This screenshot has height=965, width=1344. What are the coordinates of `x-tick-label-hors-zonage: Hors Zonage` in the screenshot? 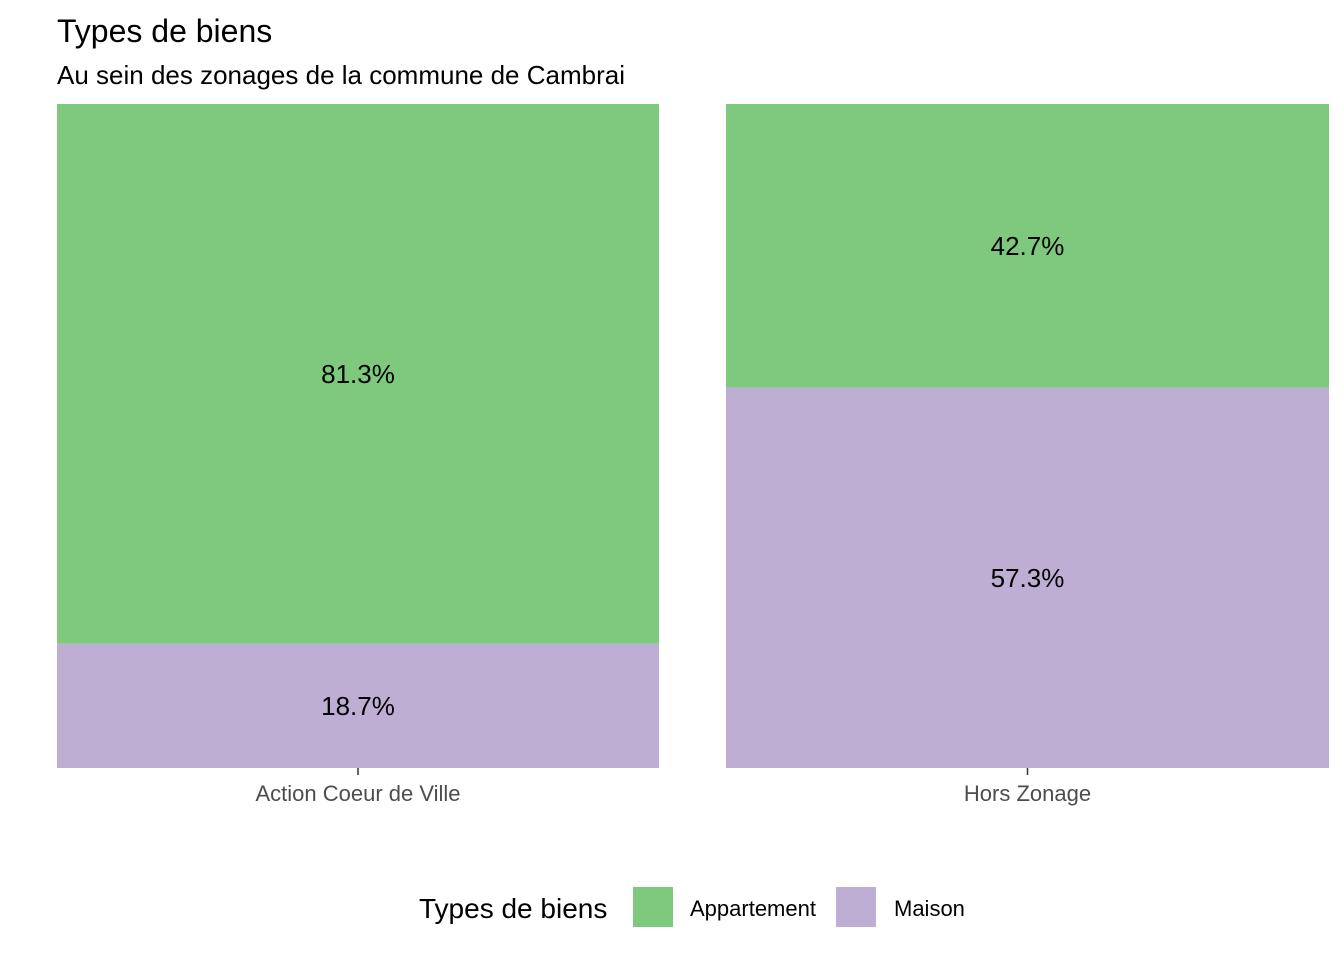 It's located at (1027, 793).